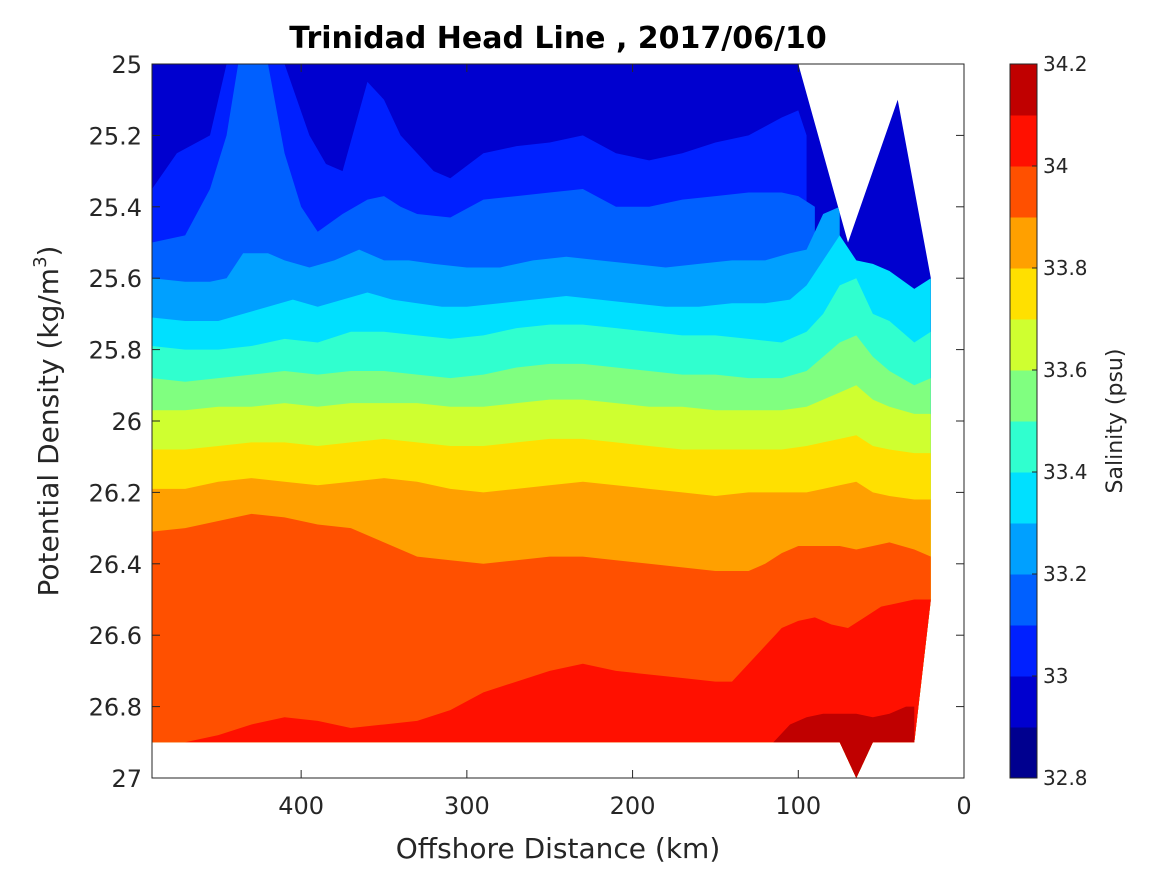 The image size is (1167, 875). I want to click on colorbar-band-33.8, so click(1023, 243).